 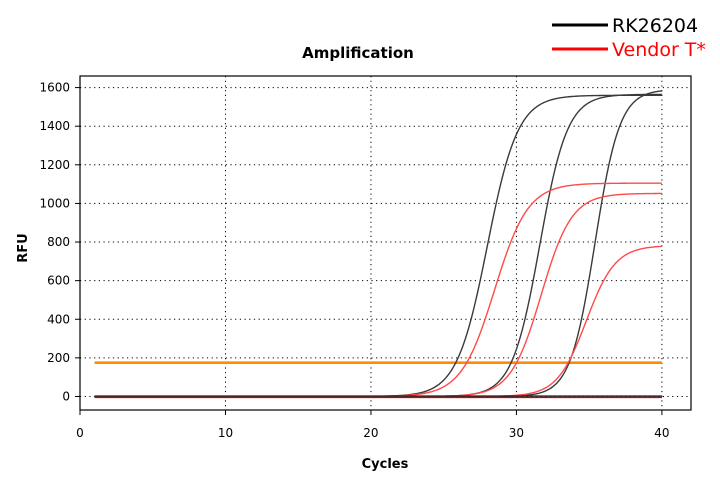 I want to click on y-tick-label: 600, so click(x=58, y=281).